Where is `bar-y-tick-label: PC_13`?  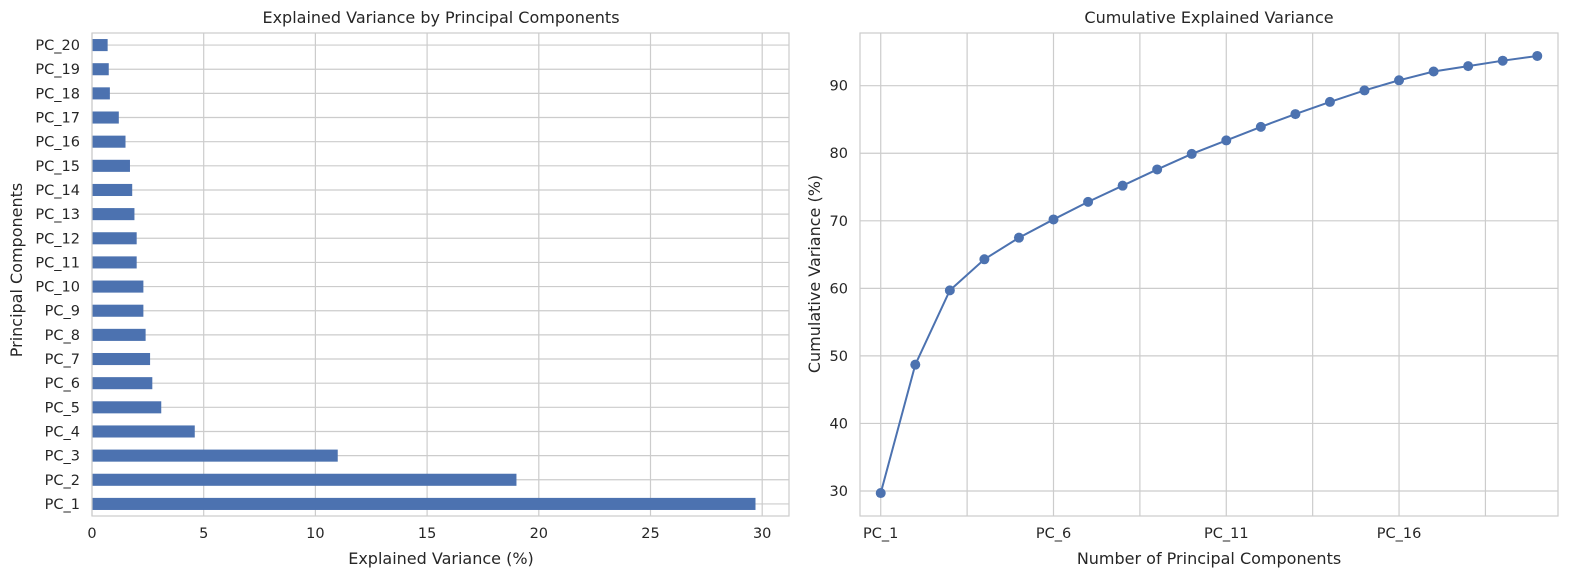 bar-y-tick-label: PC_13 is located at coordinates (57, 215).